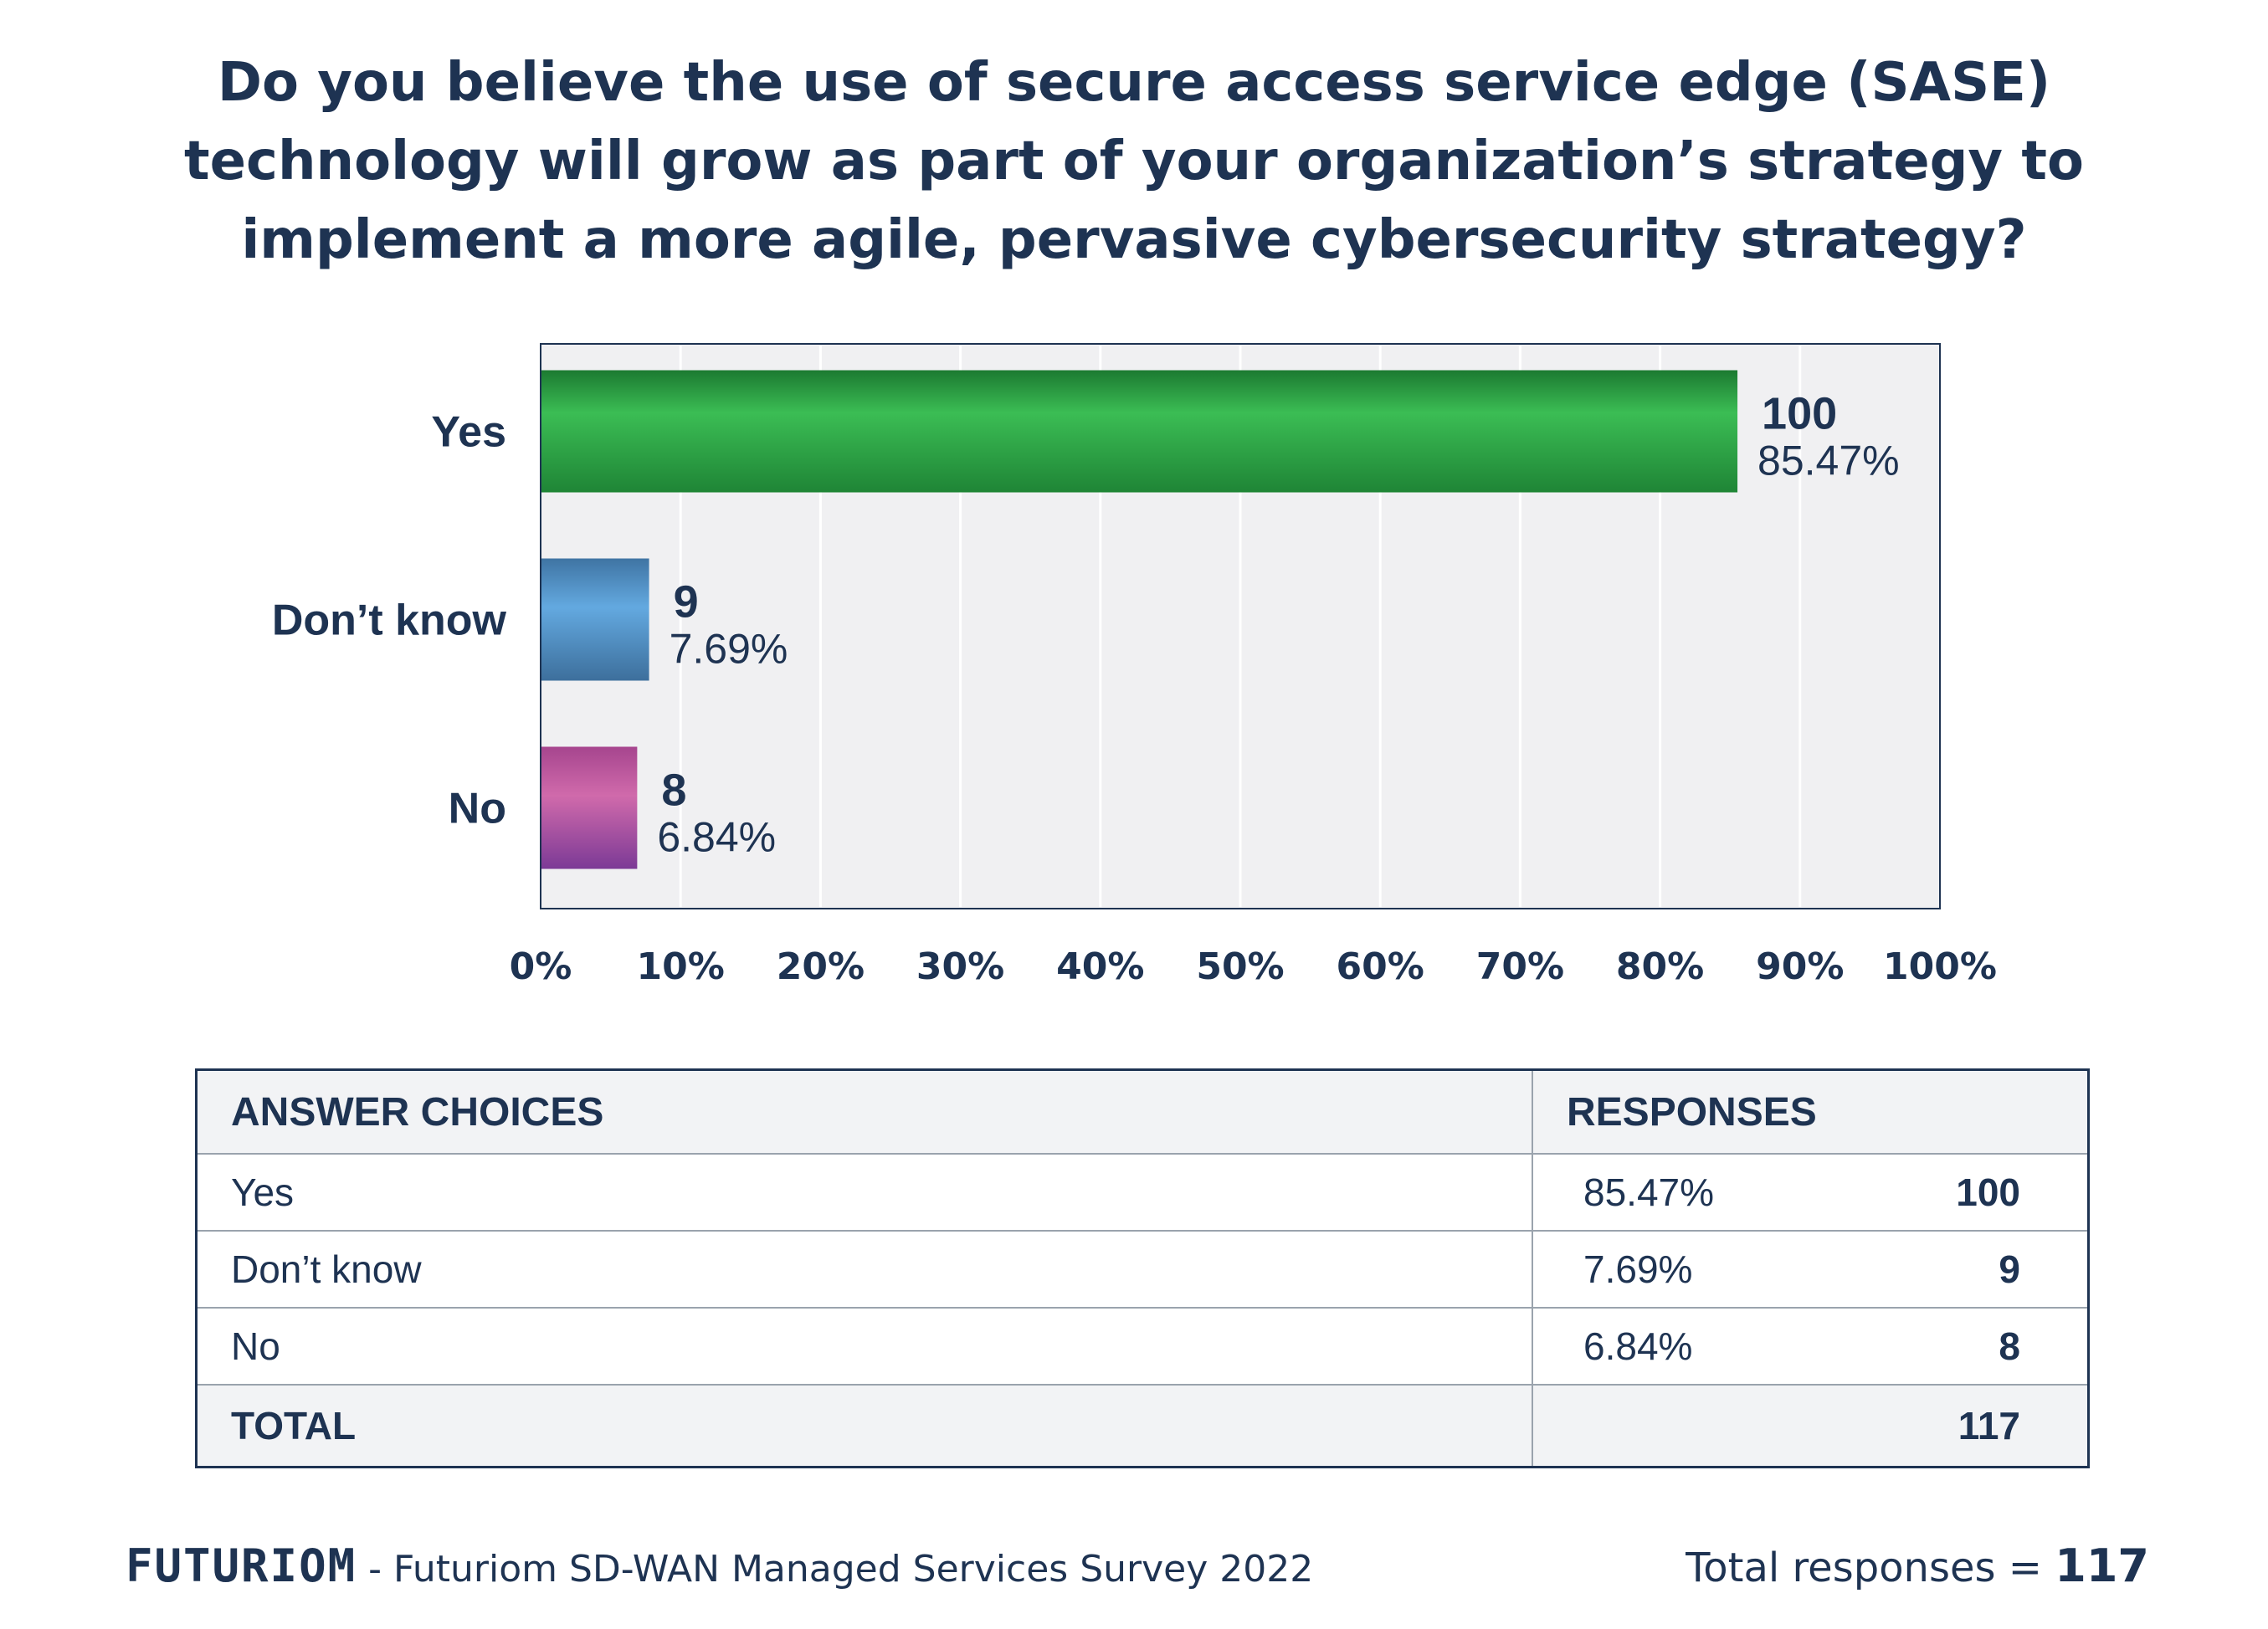 Image resolution: width=2268 pixels, height=1629 pixels. Describe the element at coordinates (1810, 1111) in the screenshot. I see `header-responses: RESPONSES` at that location.